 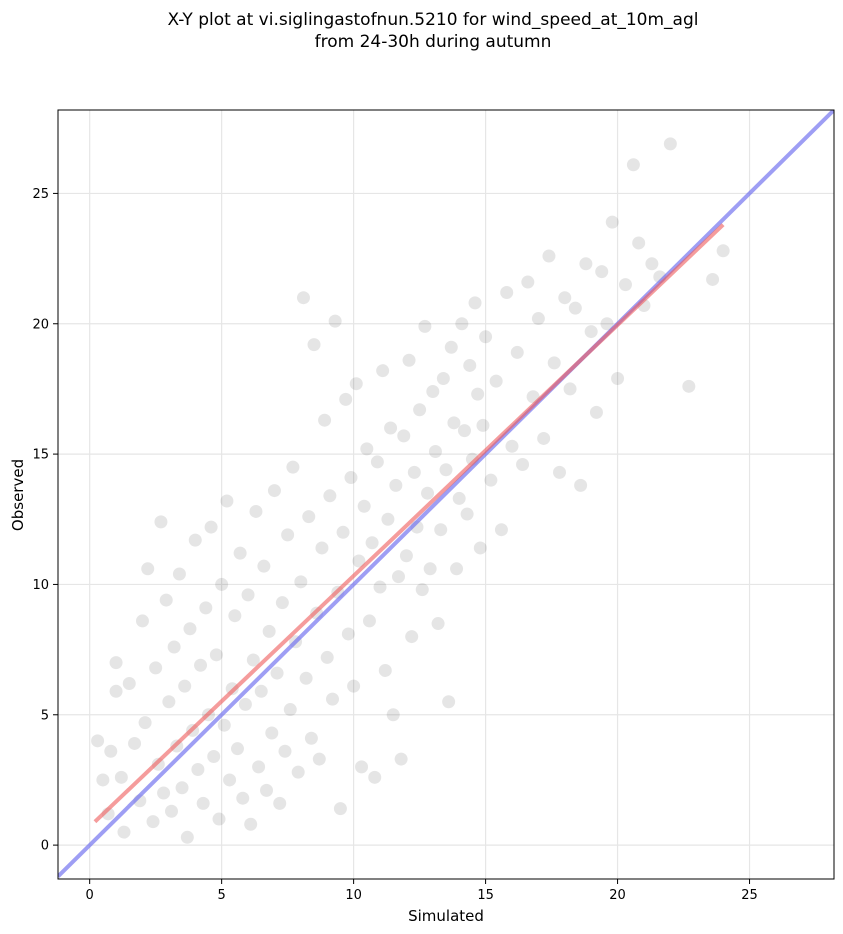 What do you see at coordinates (222, 895) in the screenshot?
I see `x-tick-label: 5` at bounding box center [222, 895].